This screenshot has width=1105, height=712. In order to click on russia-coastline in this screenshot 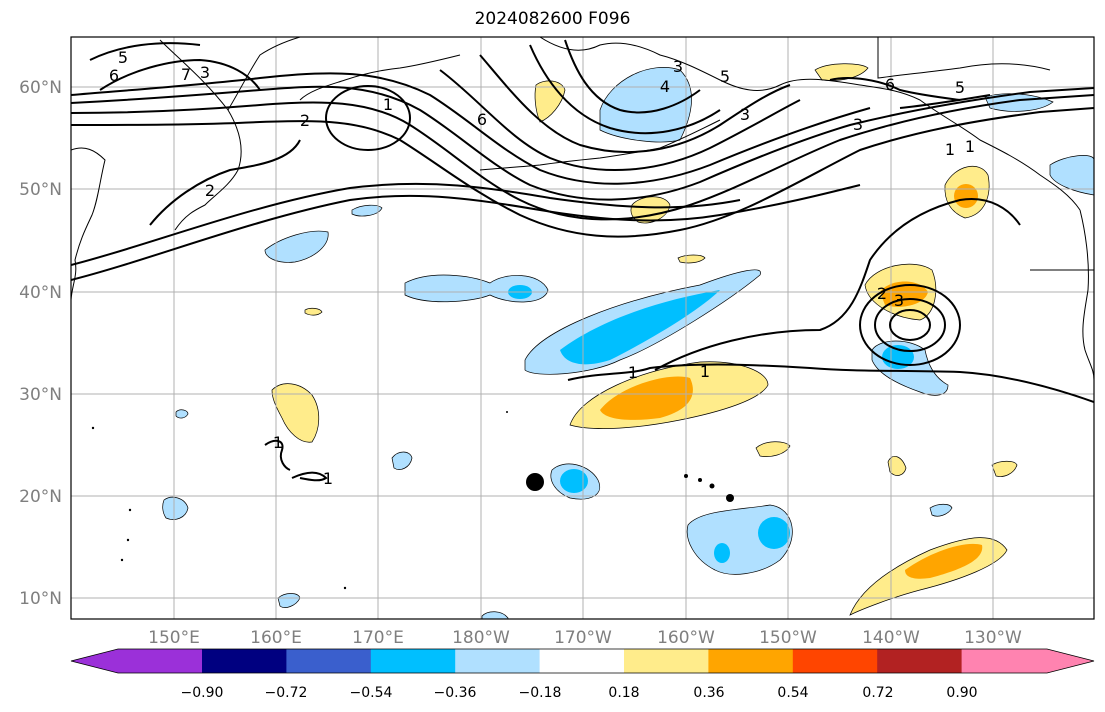, I will do `click(380, 77)`.